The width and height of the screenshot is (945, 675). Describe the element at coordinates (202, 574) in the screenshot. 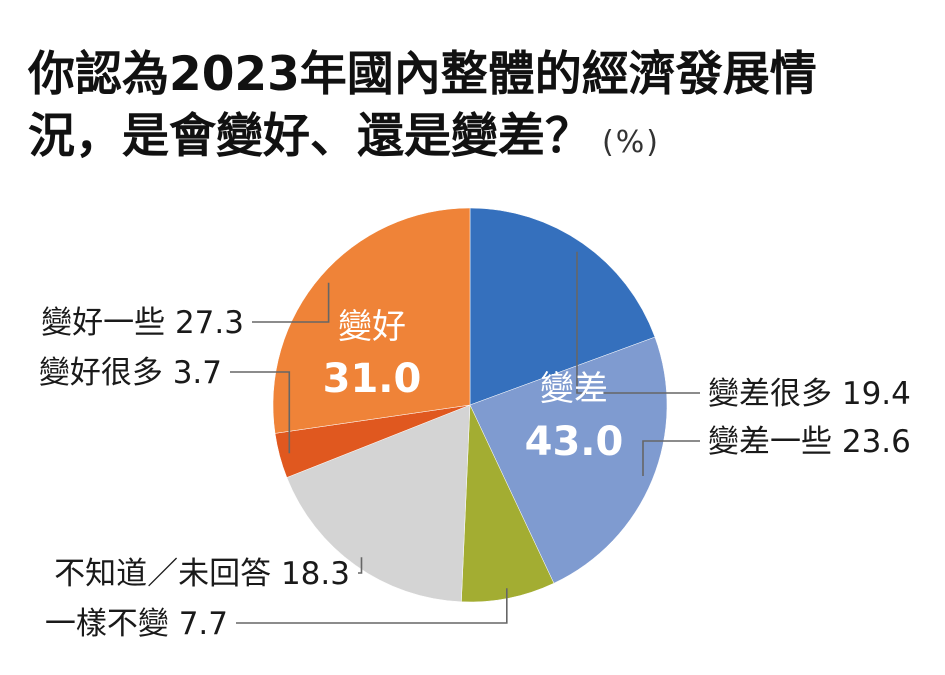

I see `slice-label: 不知道／未回答 18.3` at that location.